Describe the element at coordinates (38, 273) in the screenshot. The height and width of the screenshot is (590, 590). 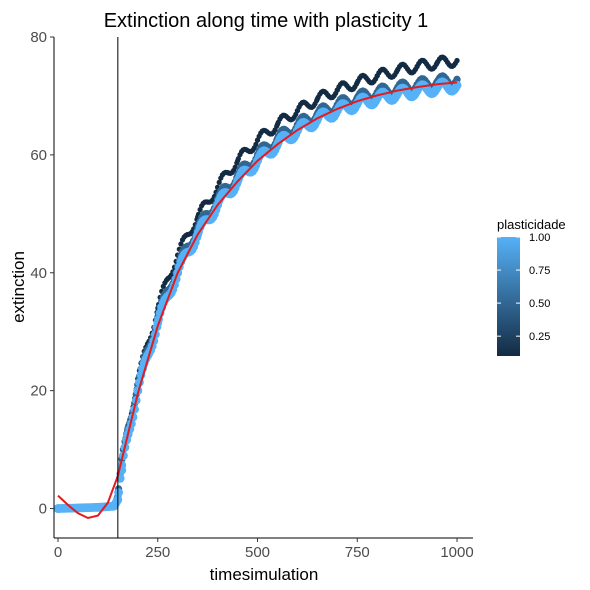
I see `y-tick-label: 40` at that location.